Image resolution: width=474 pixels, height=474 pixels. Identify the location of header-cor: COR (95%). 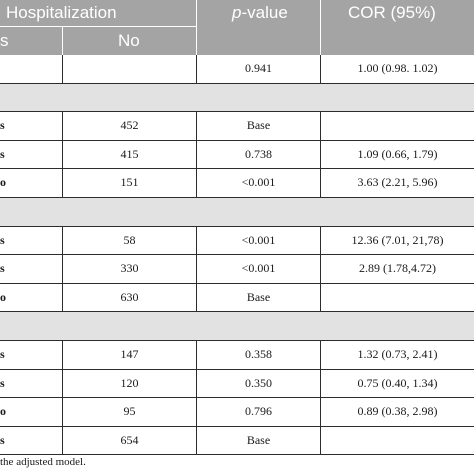
(392, 12).